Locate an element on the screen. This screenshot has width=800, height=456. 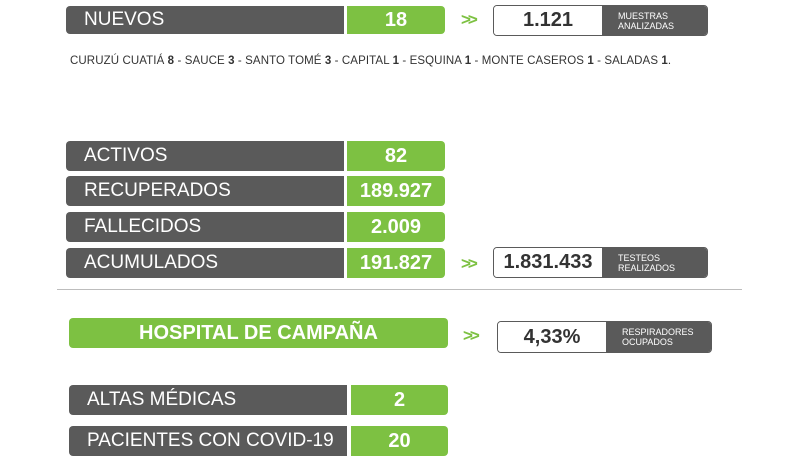
hospital-title: HOSPITAL DE CAMPAÑA is located at coordinates (258, 333).